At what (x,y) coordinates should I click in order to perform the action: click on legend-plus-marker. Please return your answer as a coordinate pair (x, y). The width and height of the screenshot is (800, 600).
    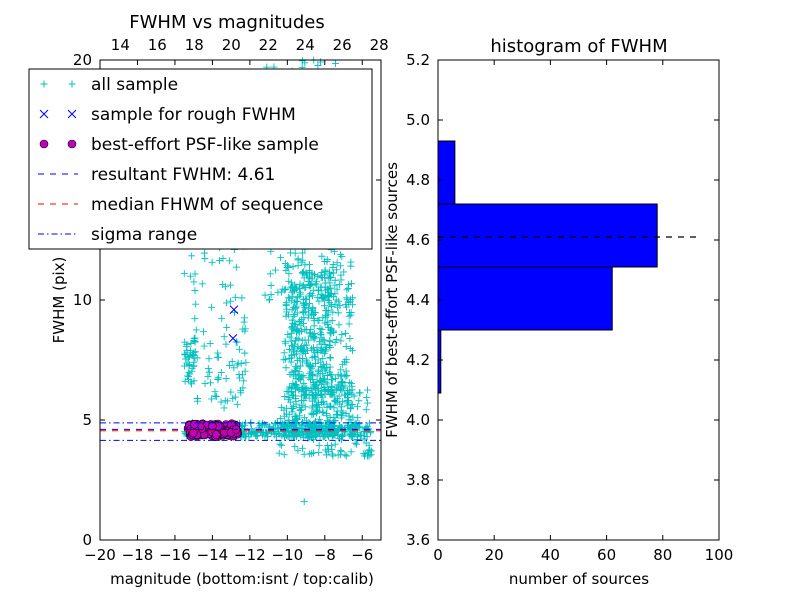
    Looking at the image, I should click on (72, 84).